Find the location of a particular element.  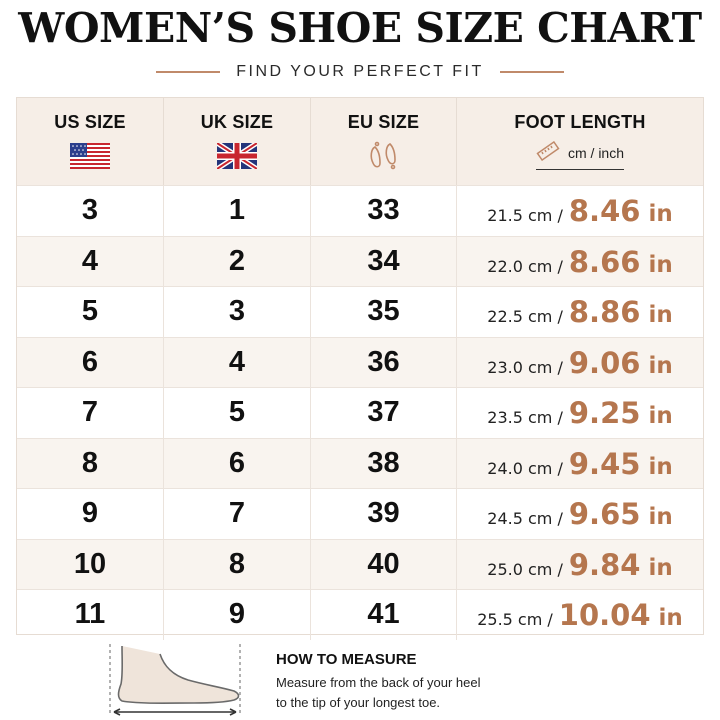

column-label: FOOT LENGTH is located at coordinates (580, 122).